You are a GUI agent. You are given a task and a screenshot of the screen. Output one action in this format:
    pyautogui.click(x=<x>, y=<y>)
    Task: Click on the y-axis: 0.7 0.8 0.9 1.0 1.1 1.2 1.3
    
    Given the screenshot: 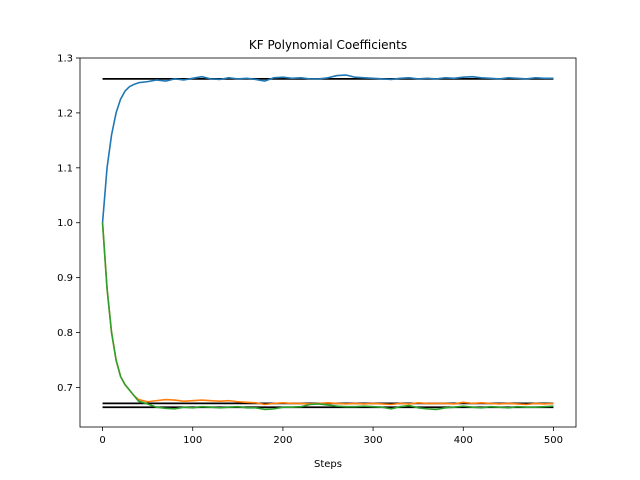 What is the action you would take?
    pyautogui.click(x=68, y=224)
    